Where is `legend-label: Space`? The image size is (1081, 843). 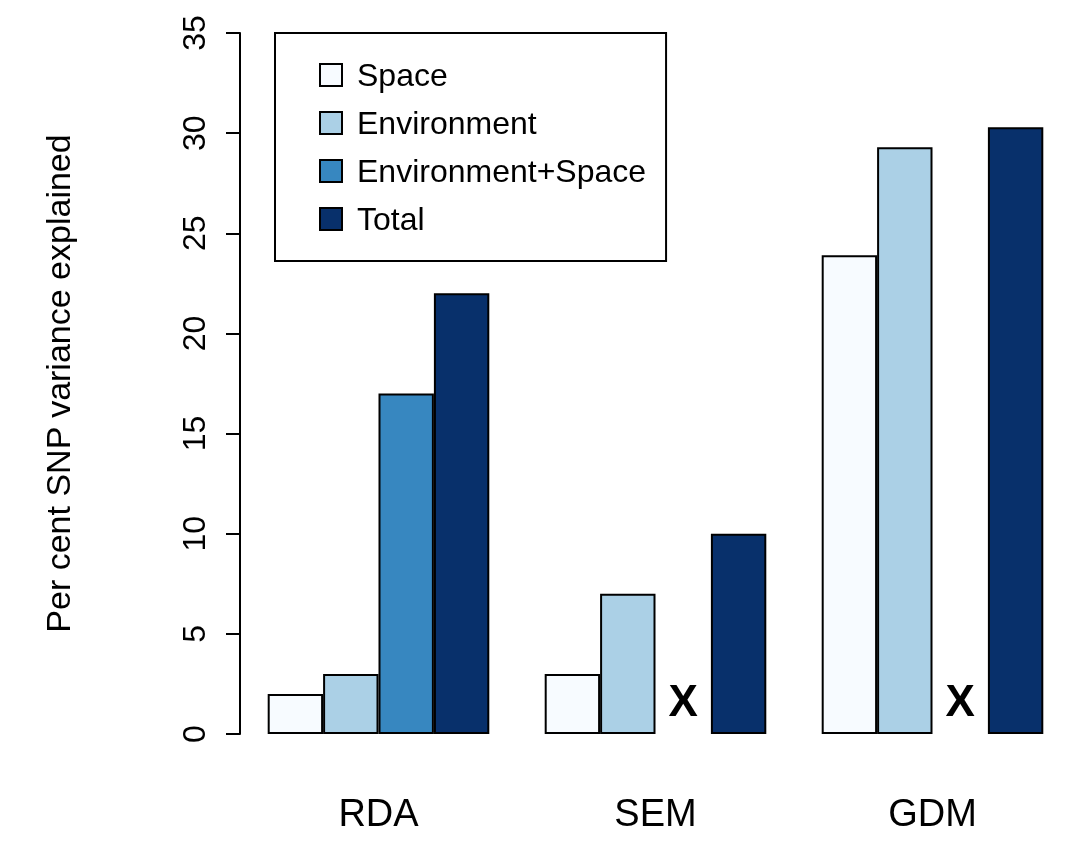
legend-label: Space is located at coordinates (402, 75).